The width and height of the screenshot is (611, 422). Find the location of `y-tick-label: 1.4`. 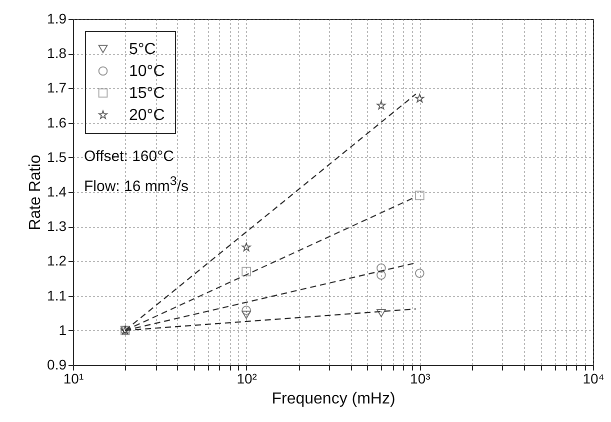

y-tick-label: 1.4 is located at coordinates (57, 192).